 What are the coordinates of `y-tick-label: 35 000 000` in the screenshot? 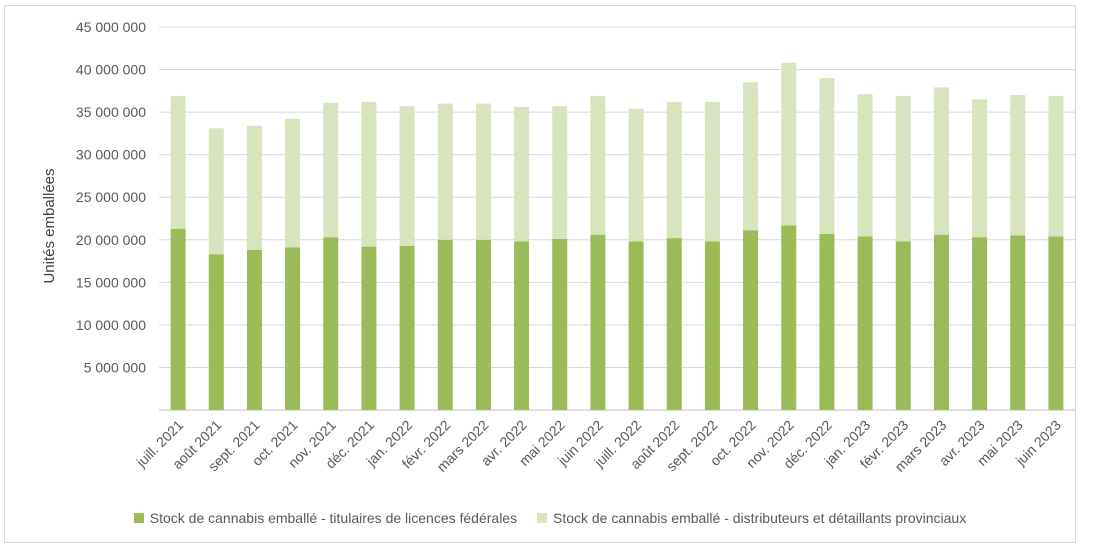 It's located at (111, 112).